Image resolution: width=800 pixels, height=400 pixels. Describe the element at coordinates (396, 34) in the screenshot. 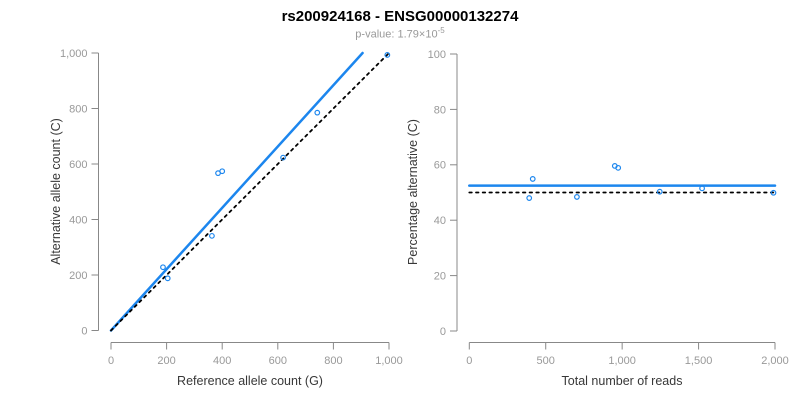

I see `pvalue-text: p-value: 1.79×10` at that location.